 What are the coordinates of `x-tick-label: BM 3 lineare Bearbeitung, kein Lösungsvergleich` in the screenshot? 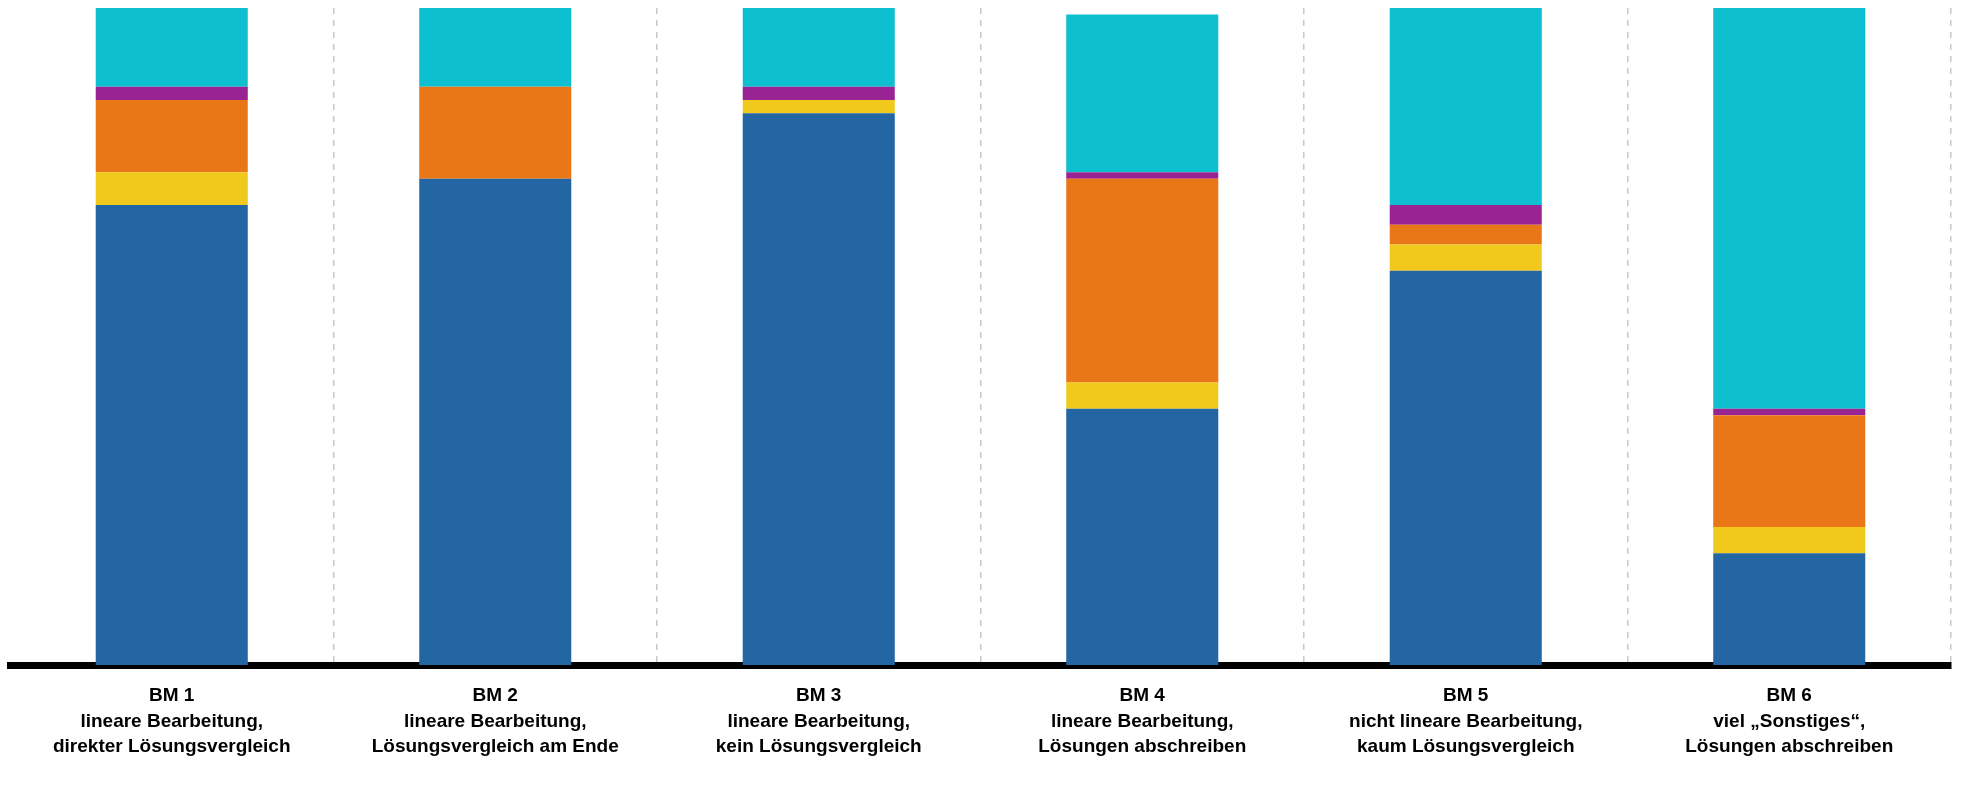 It's located at (818, 720).